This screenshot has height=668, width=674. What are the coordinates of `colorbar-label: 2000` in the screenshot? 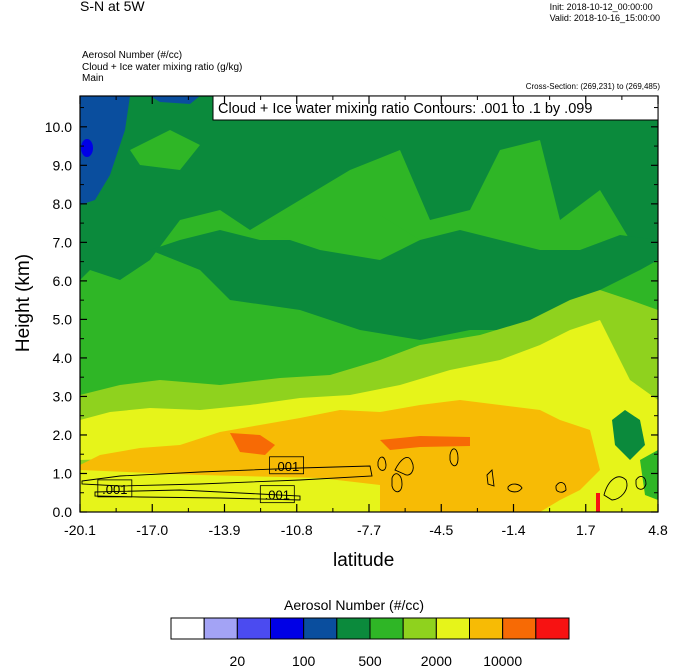 It's located at (436, 660).